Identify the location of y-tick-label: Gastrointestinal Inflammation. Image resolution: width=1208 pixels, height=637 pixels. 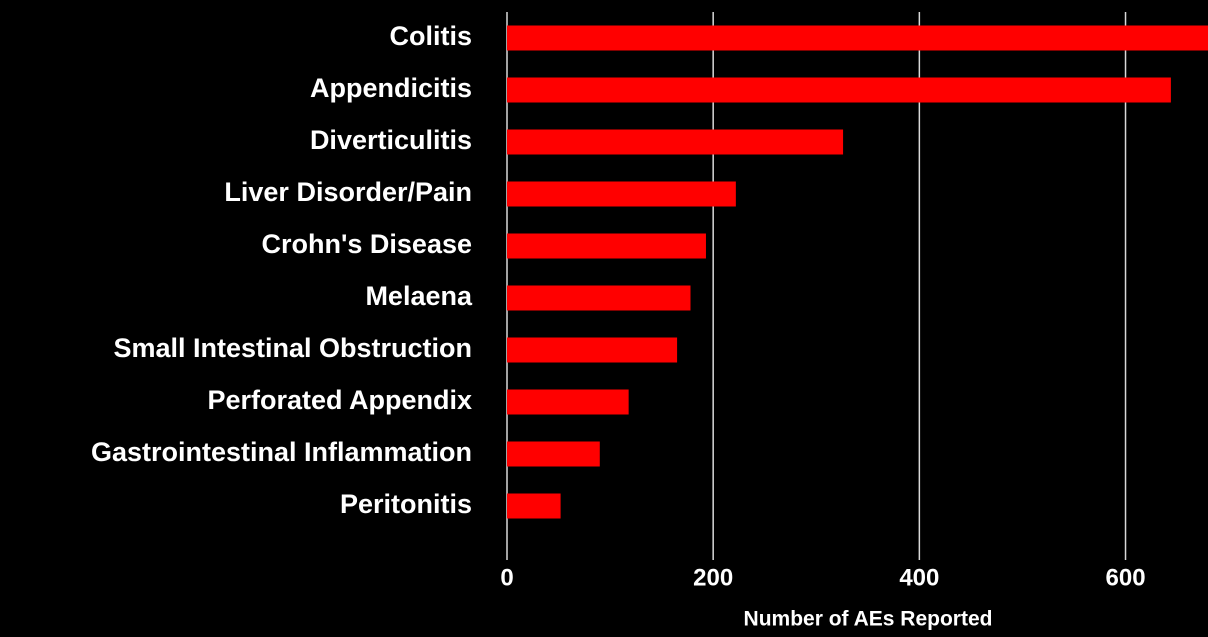
(281, 452).